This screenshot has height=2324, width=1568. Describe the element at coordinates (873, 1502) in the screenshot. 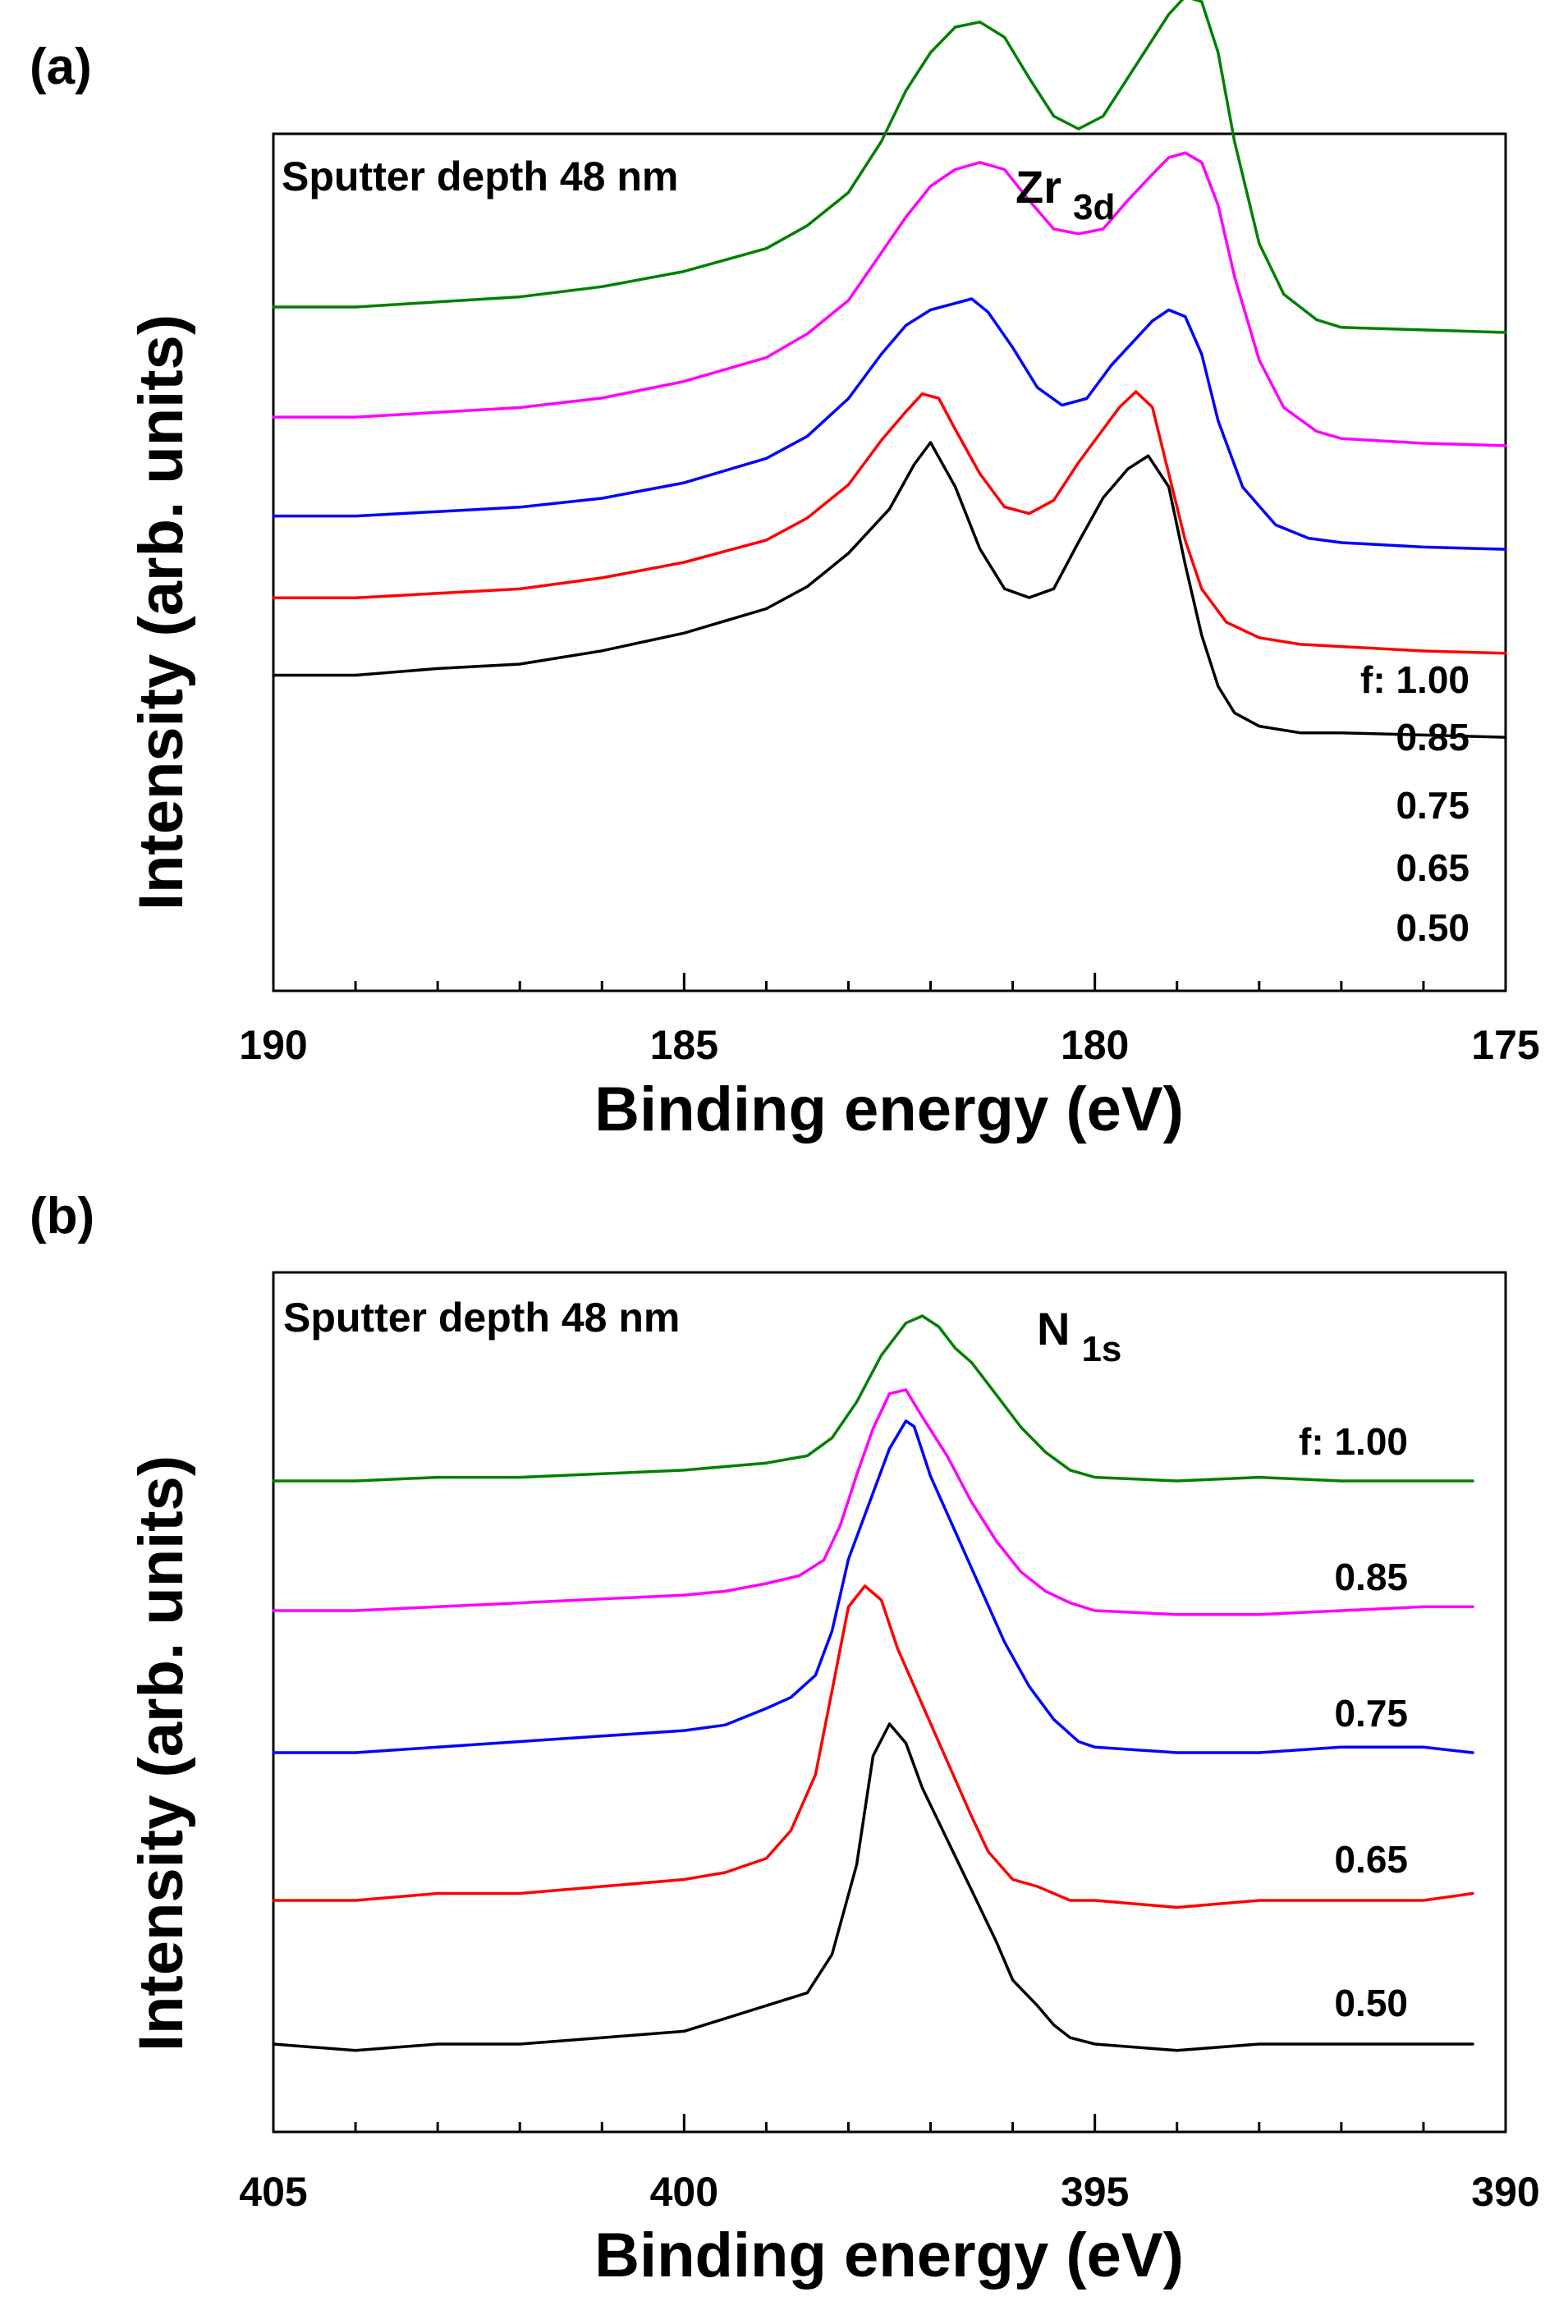

I see `panel-b-series-0.85` at that location.